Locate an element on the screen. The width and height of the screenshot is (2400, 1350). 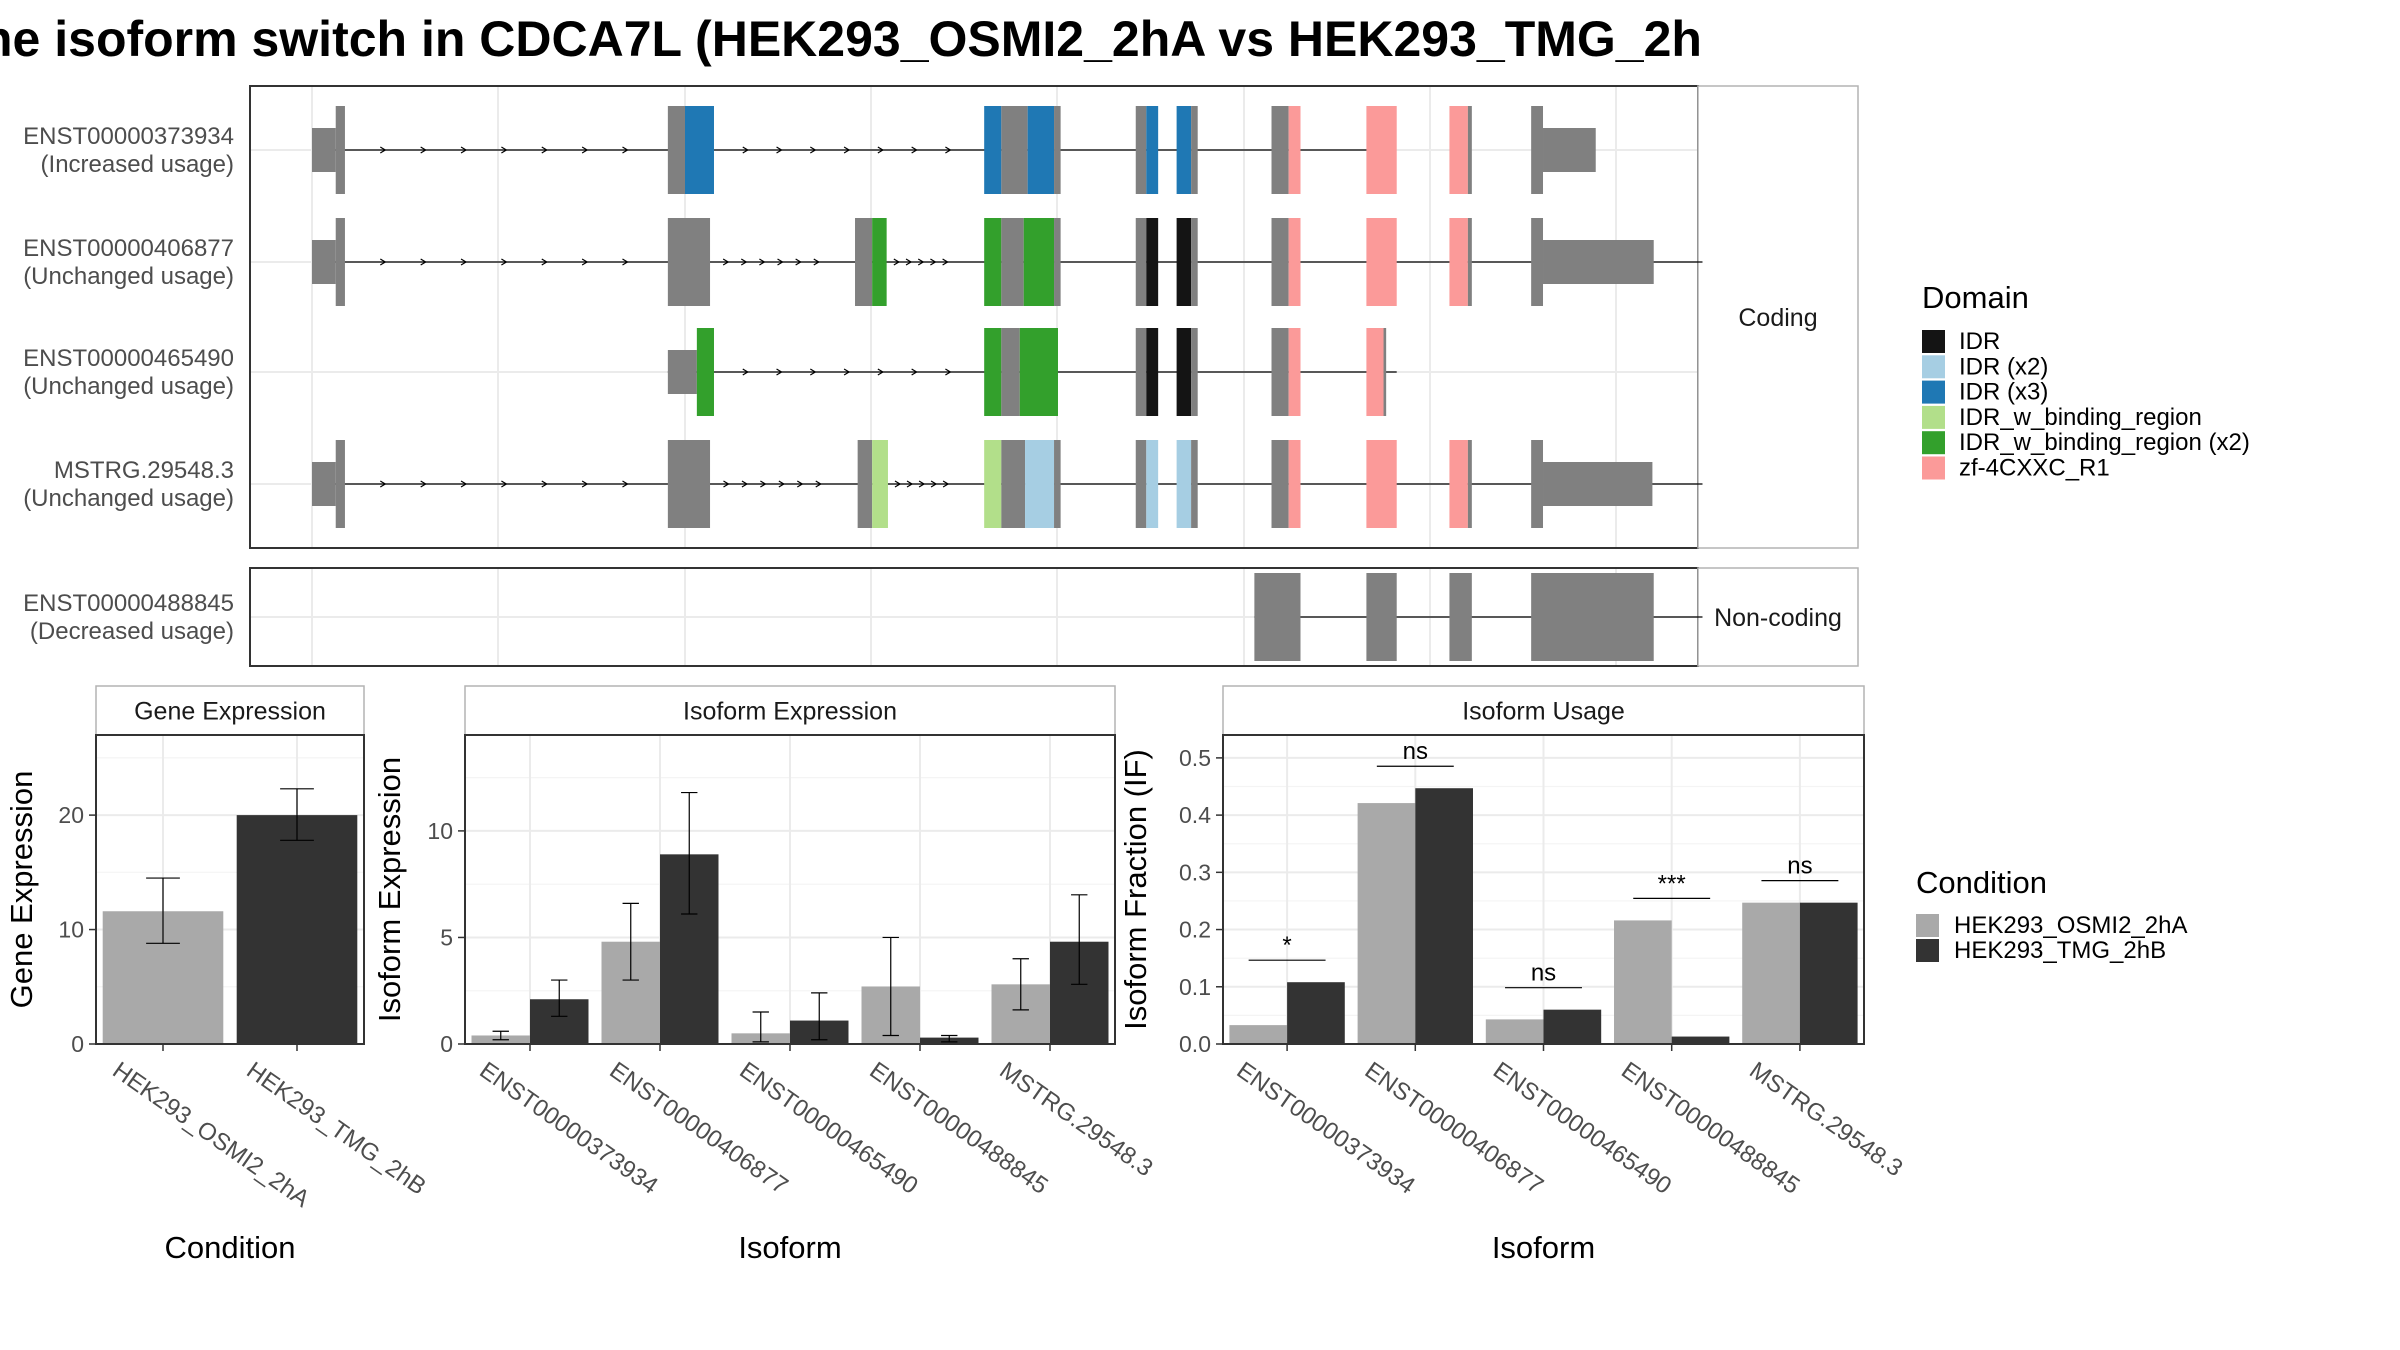
isoform-row-ENST00000406877: ENST00000406877(Unchanged usage) is located at coordinates (863, 262).